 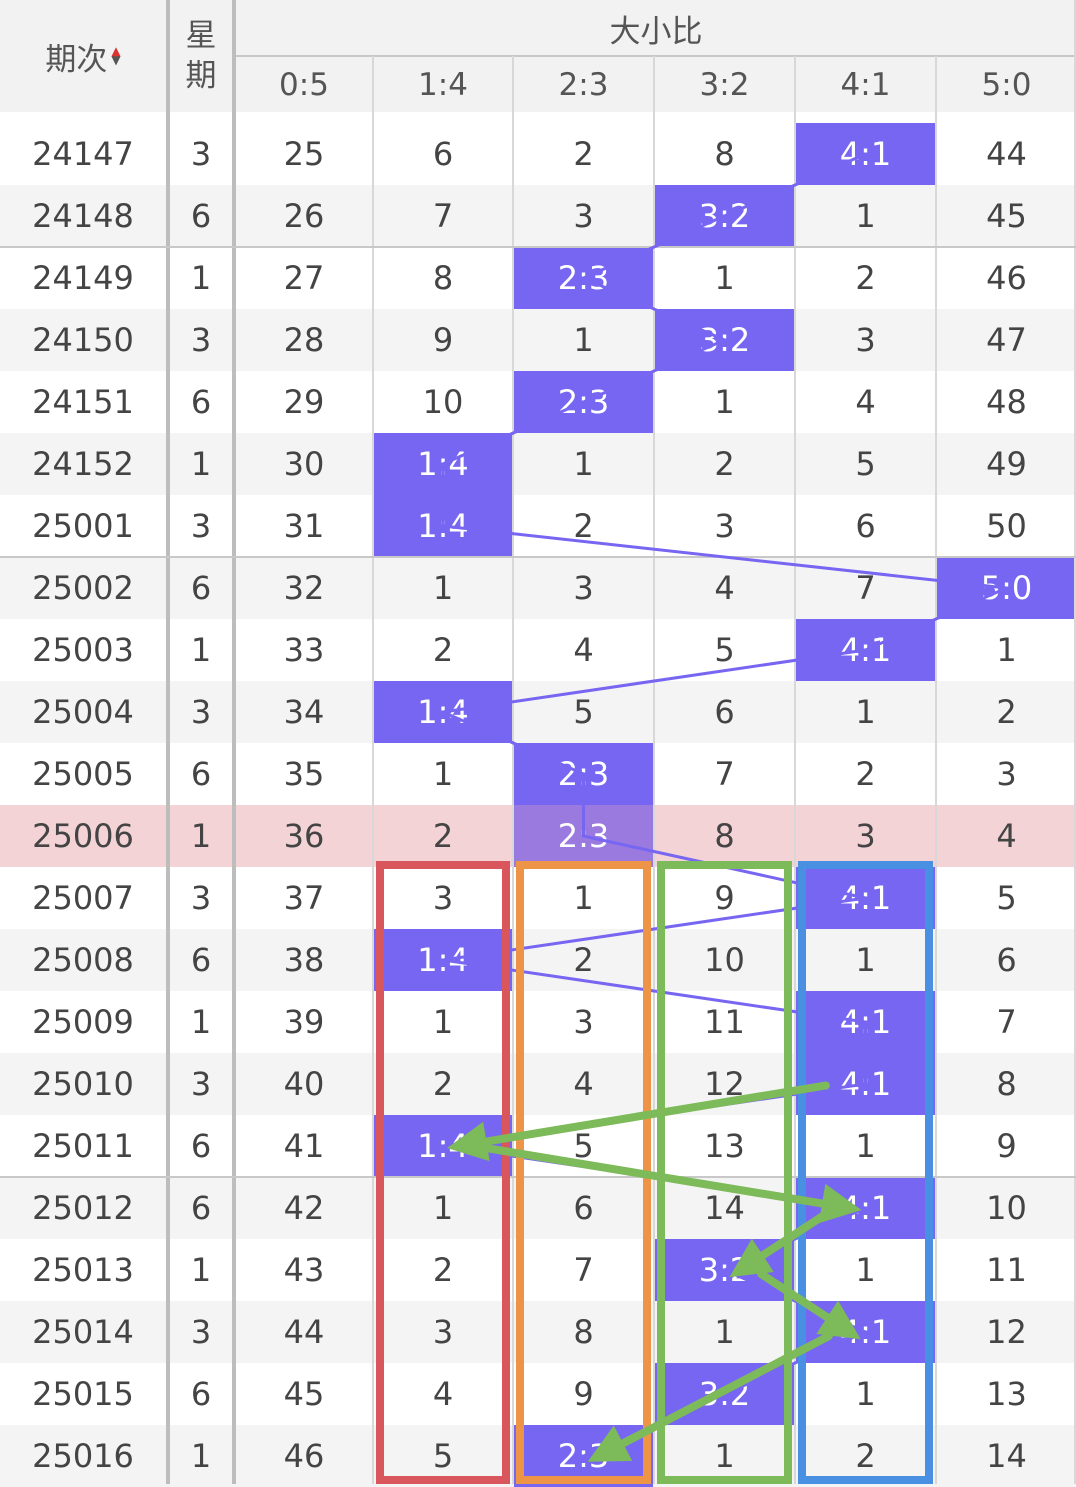 What do you see at coordinates (83, 1456) in the screenshot?
I see `period-cell: 25016` at bounding box center [83, 1456].